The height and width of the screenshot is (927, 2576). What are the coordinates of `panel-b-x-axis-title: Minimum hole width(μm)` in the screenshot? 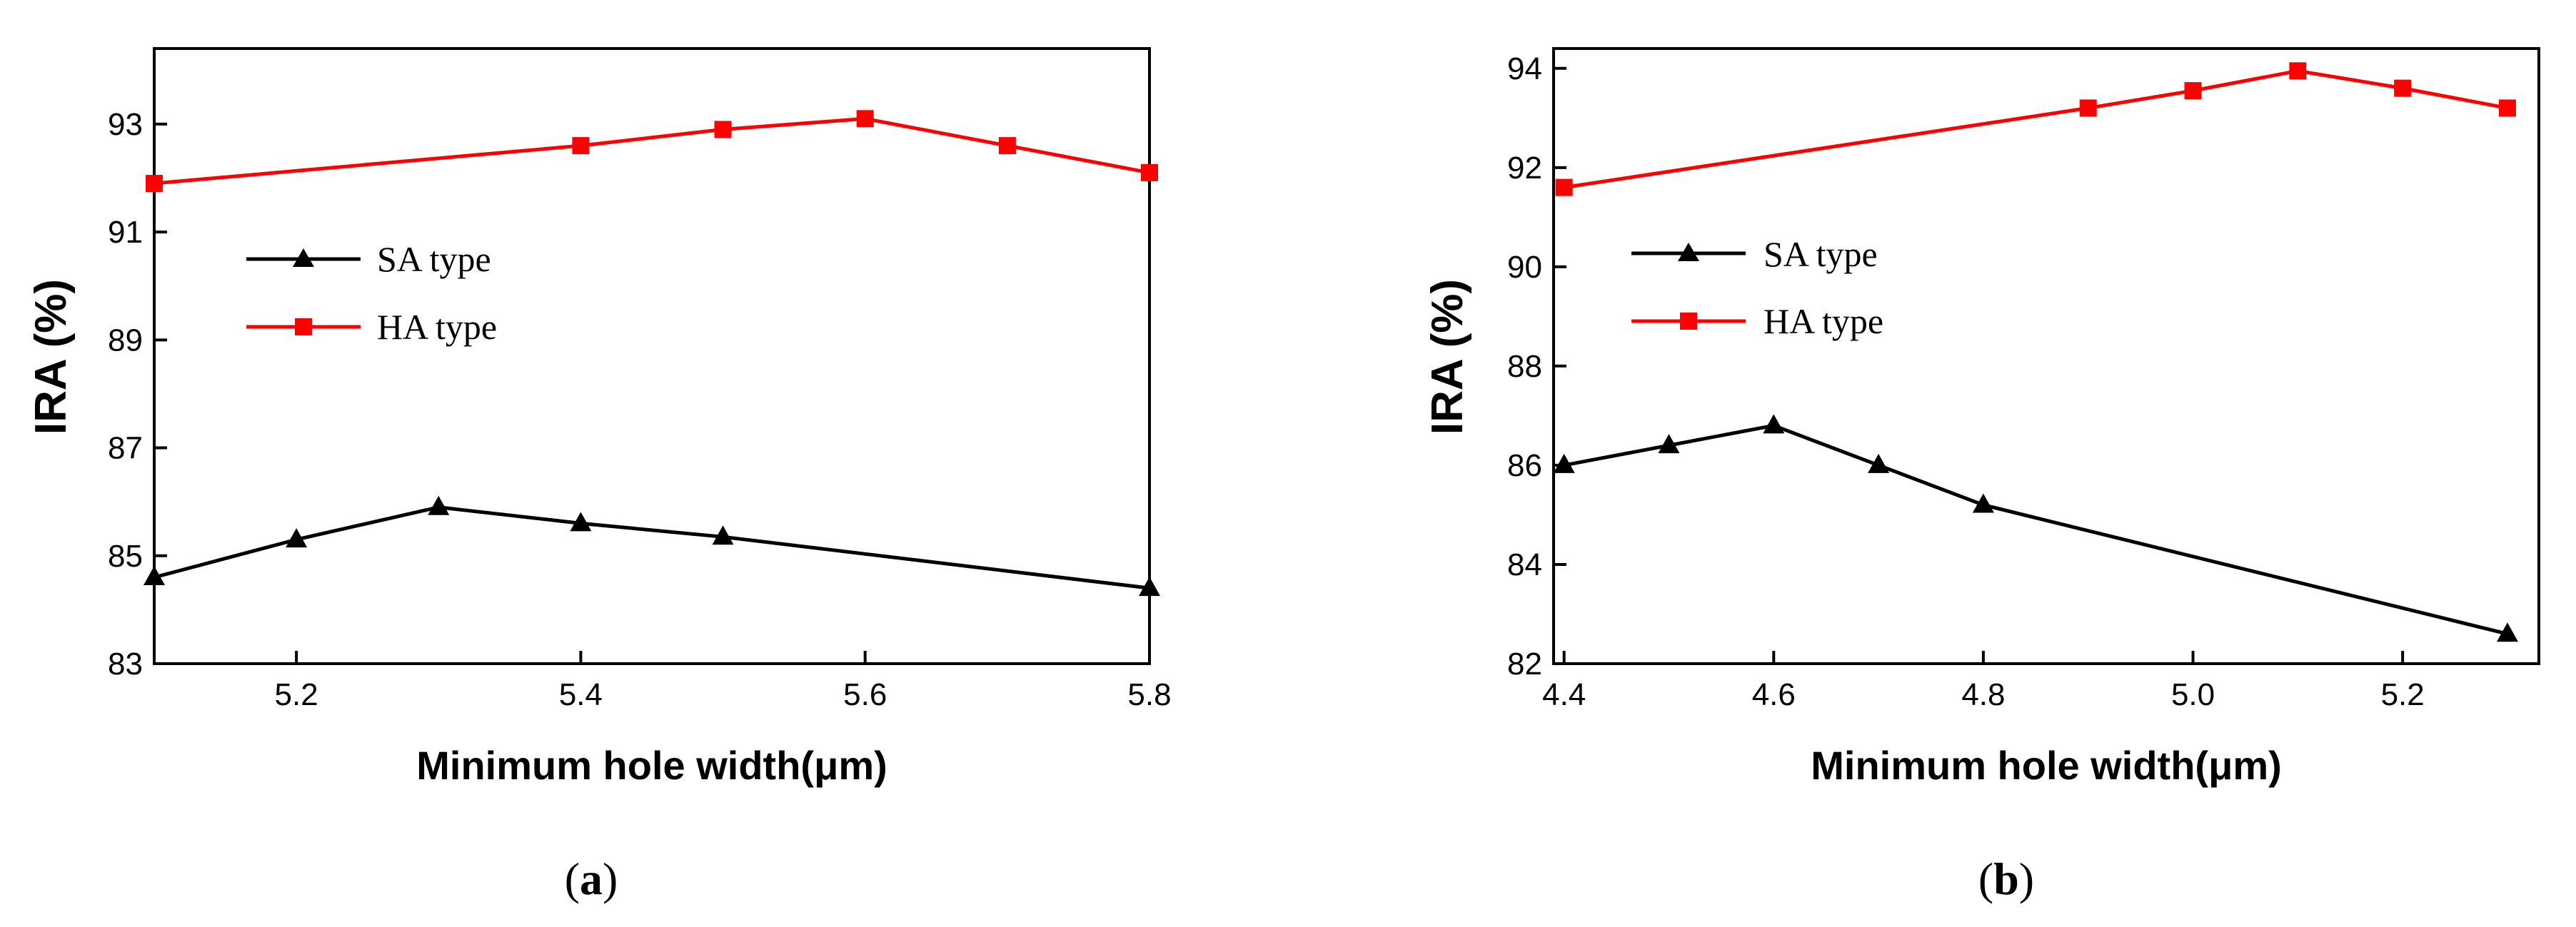 It's located at (2046, 765).